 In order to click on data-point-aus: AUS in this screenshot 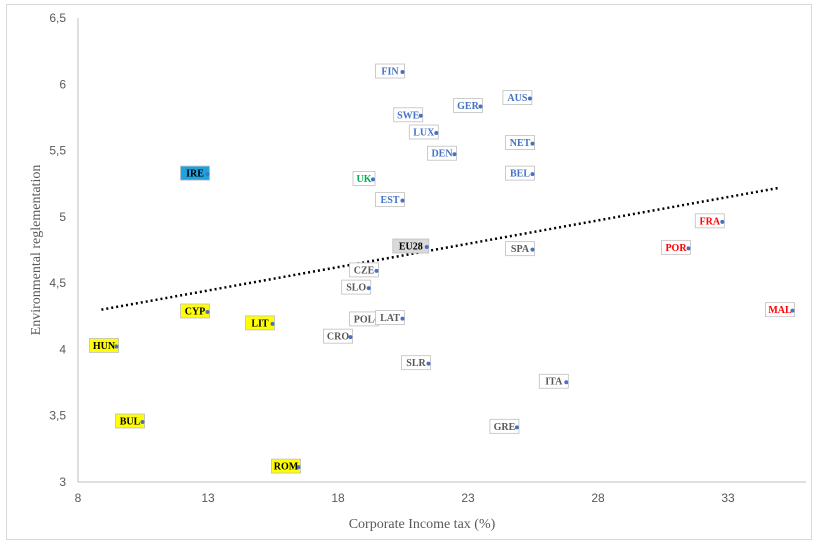, I will do `click(517, 97)`.